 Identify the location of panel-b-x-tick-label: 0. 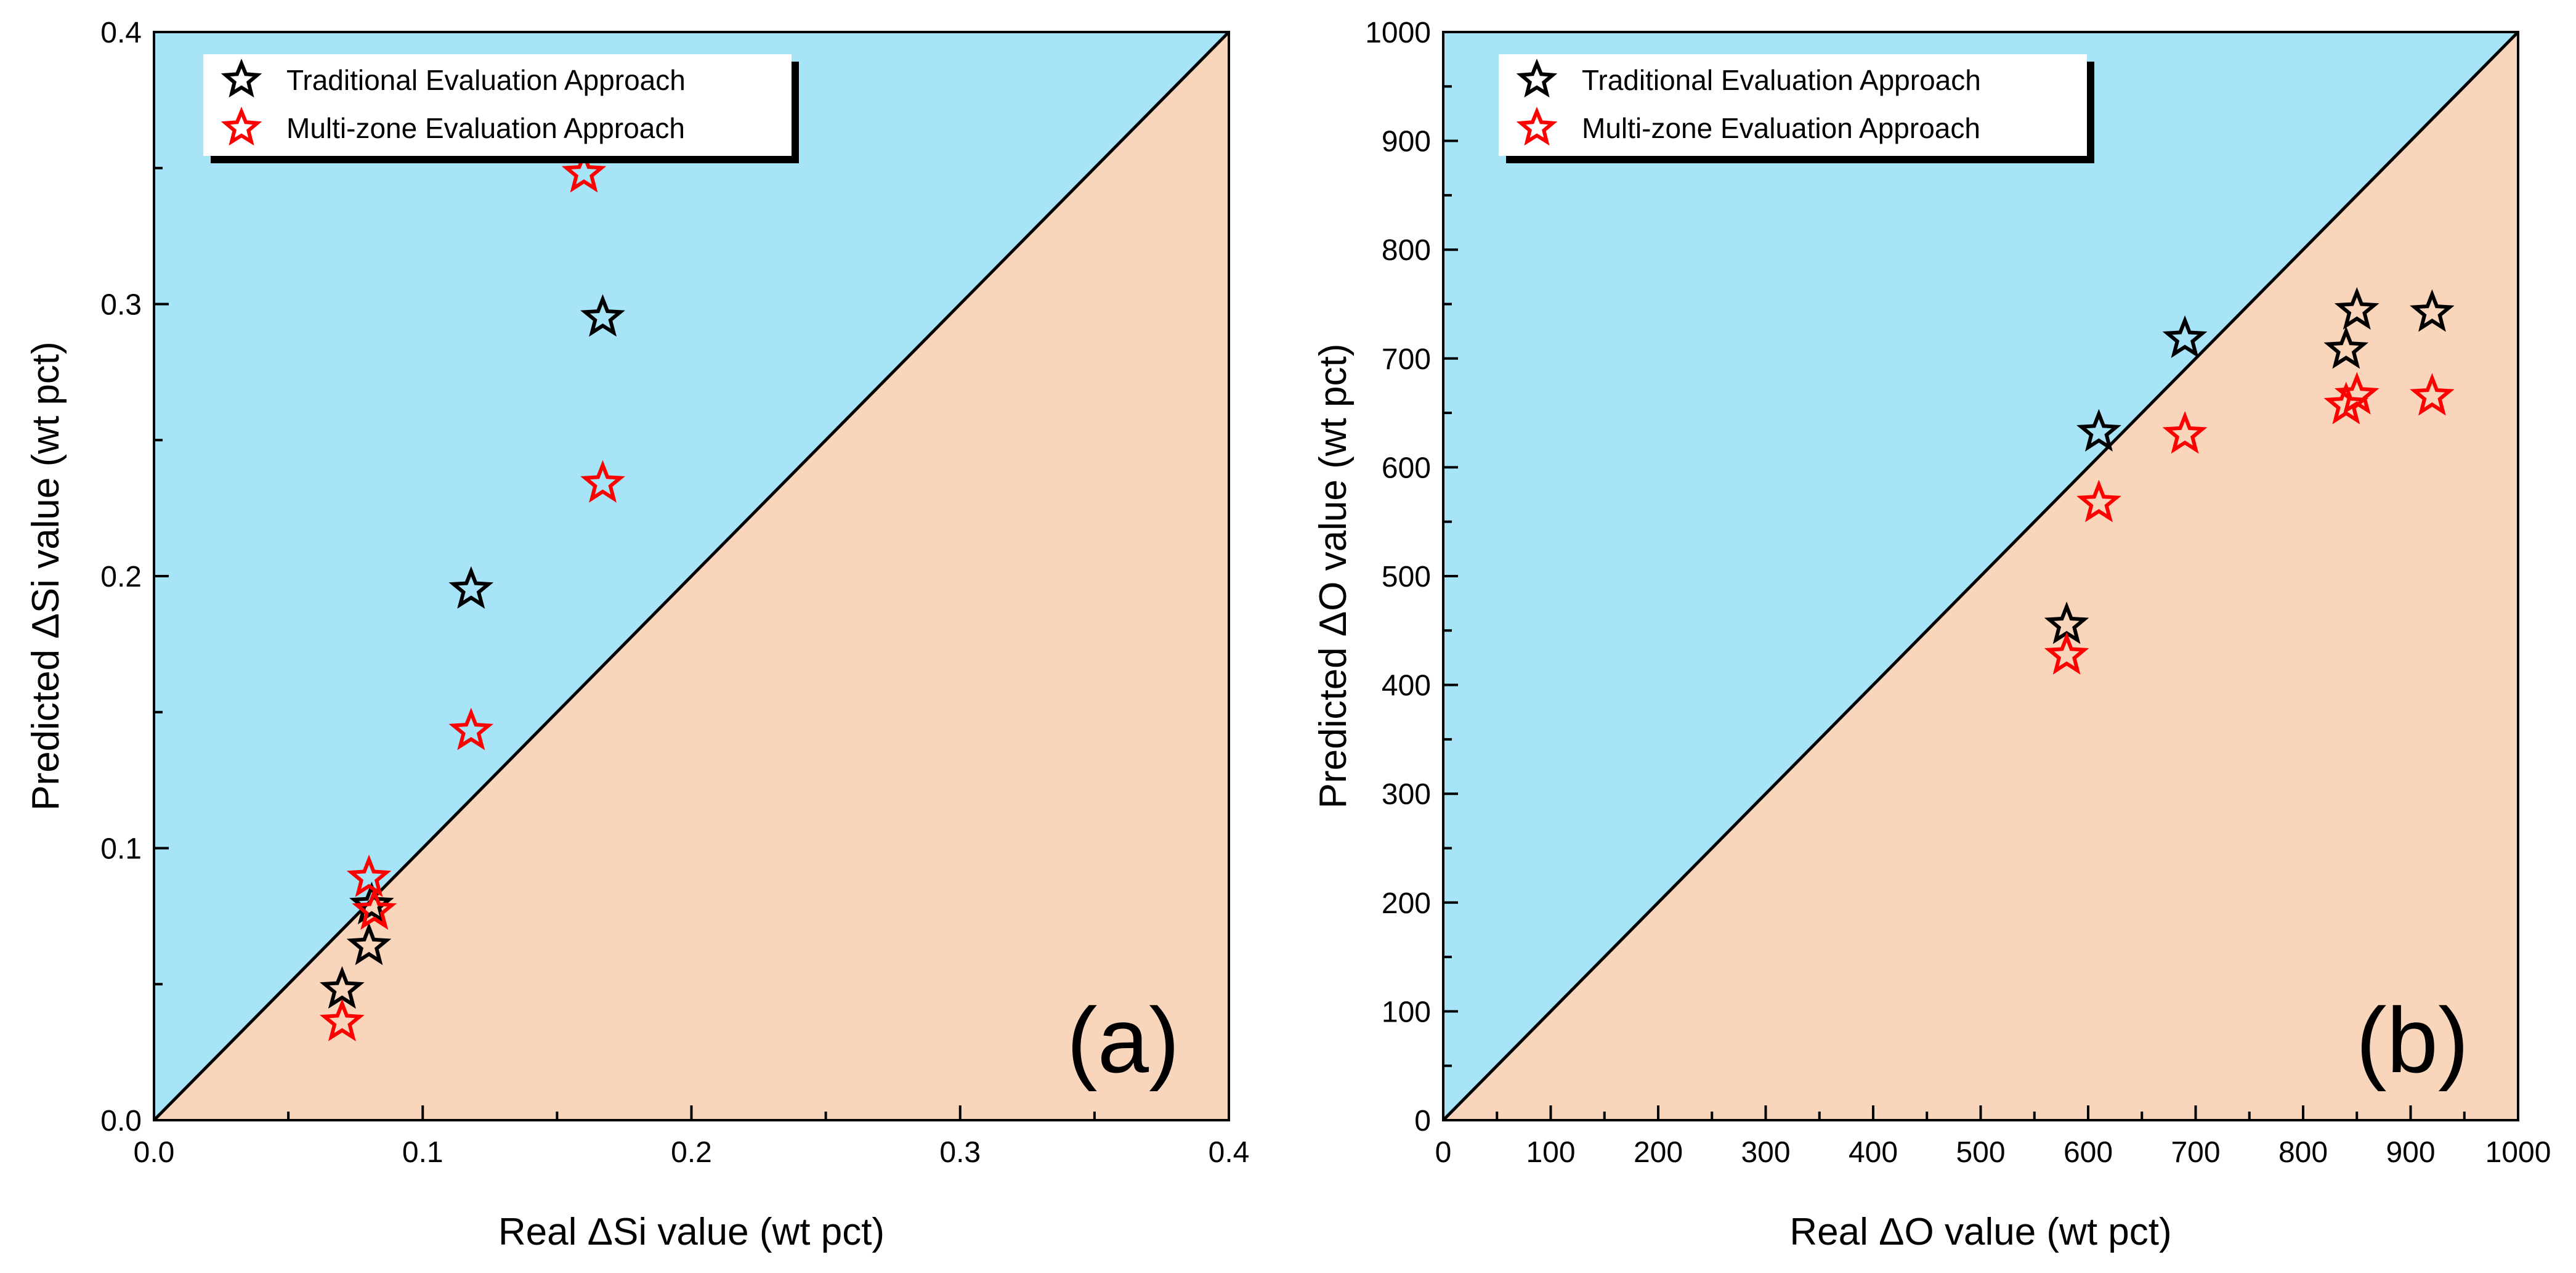
(1443, 1152).